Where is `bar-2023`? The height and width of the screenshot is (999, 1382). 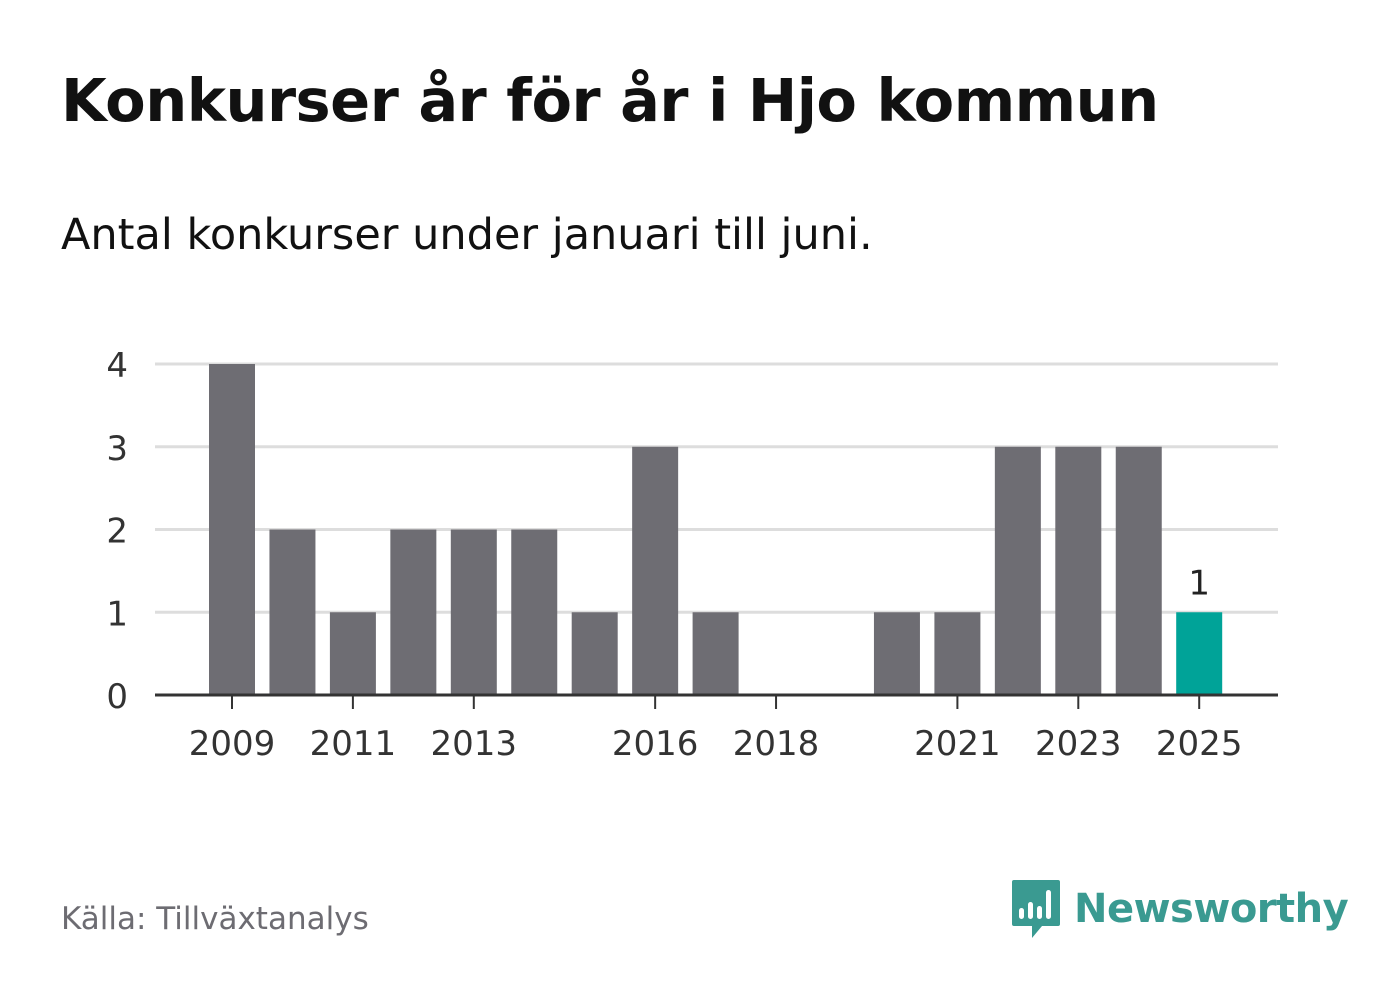 bar-2023 is located at coordinates (1078, 570).